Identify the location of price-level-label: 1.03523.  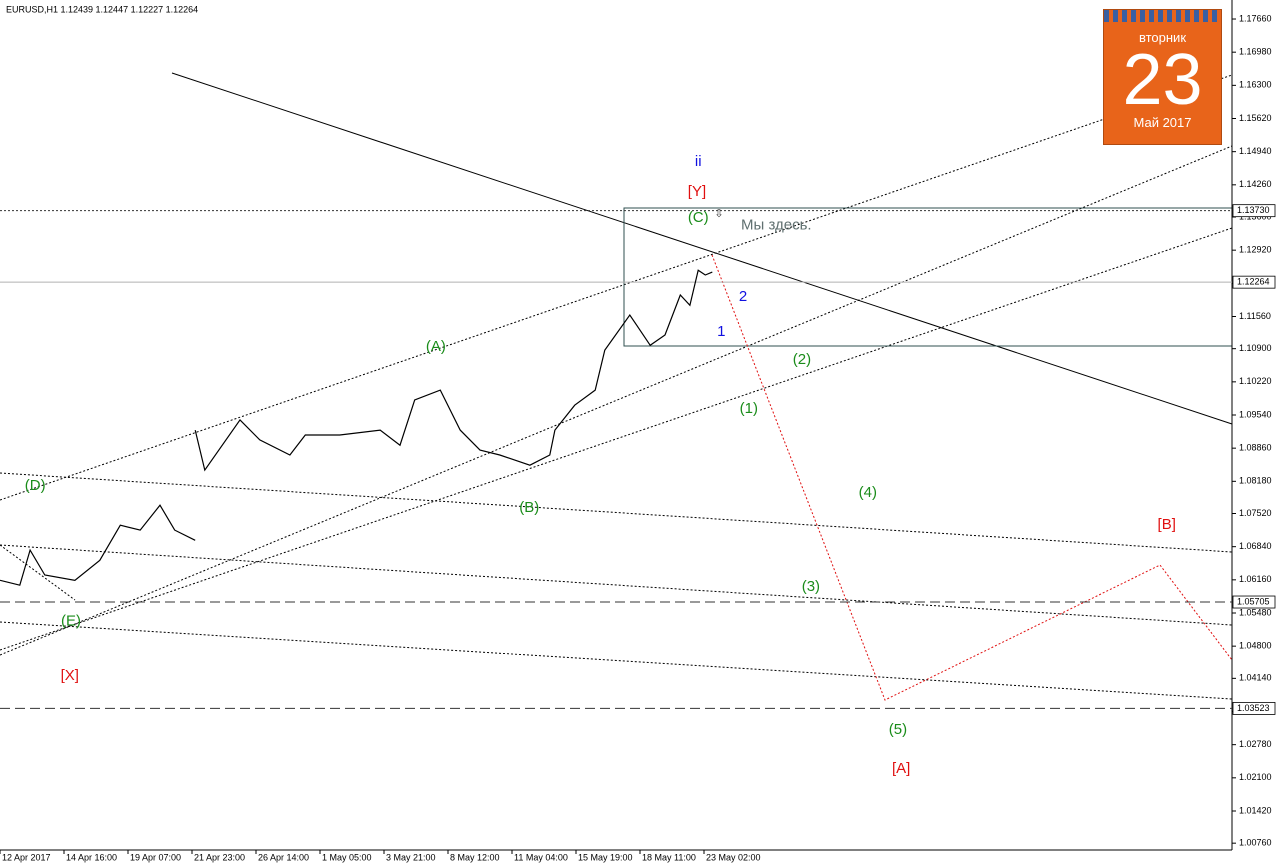
(1253, 708).